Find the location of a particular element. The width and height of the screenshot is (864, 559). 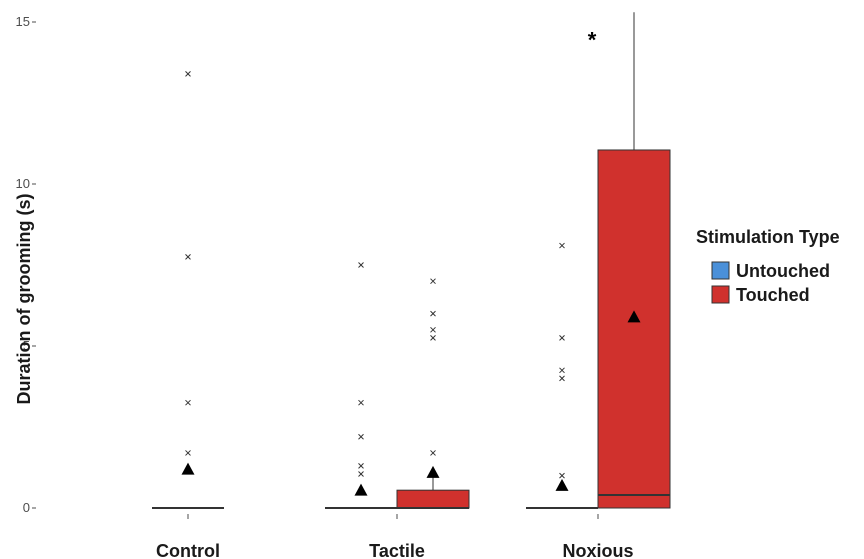

box-noxious-touched is located at coordinates (634, 260).